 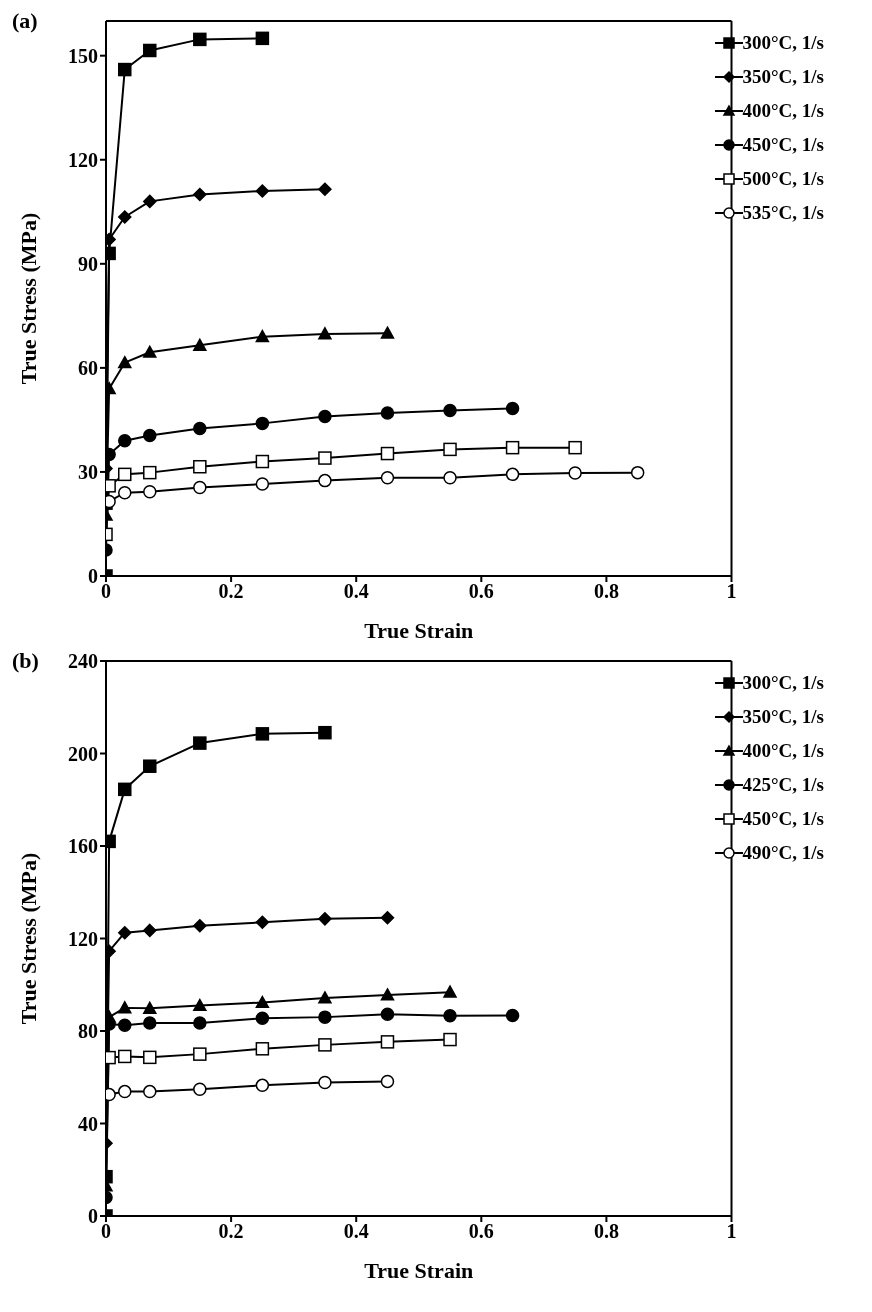 I want to click on y-tick-label: 80, so click(x=88, y=1031).